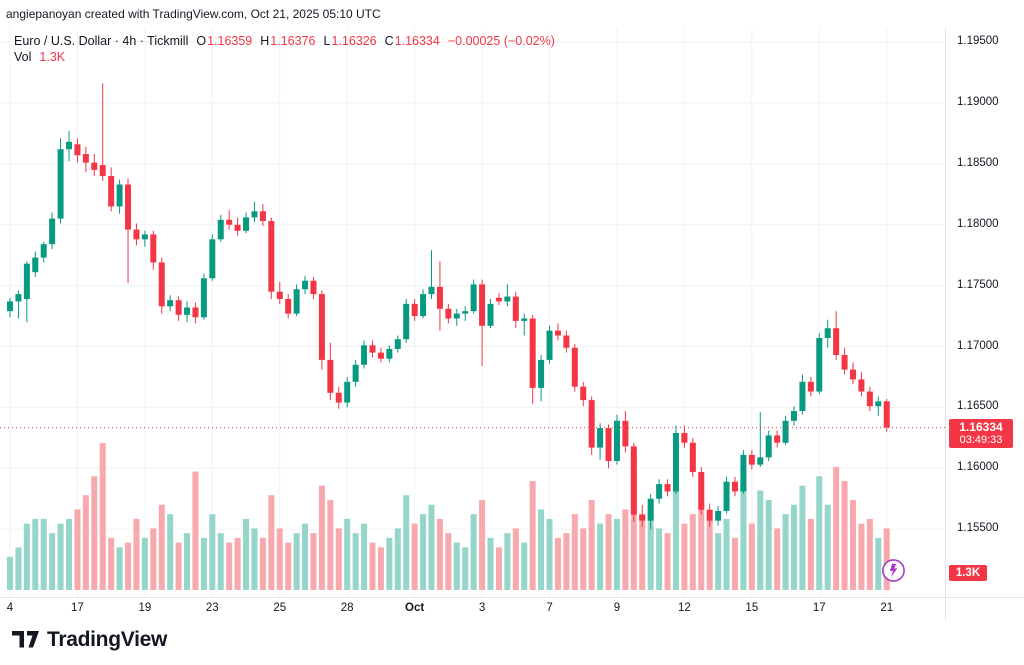  I want to click on price-tick-label: 1.19000, so click(978, 101).